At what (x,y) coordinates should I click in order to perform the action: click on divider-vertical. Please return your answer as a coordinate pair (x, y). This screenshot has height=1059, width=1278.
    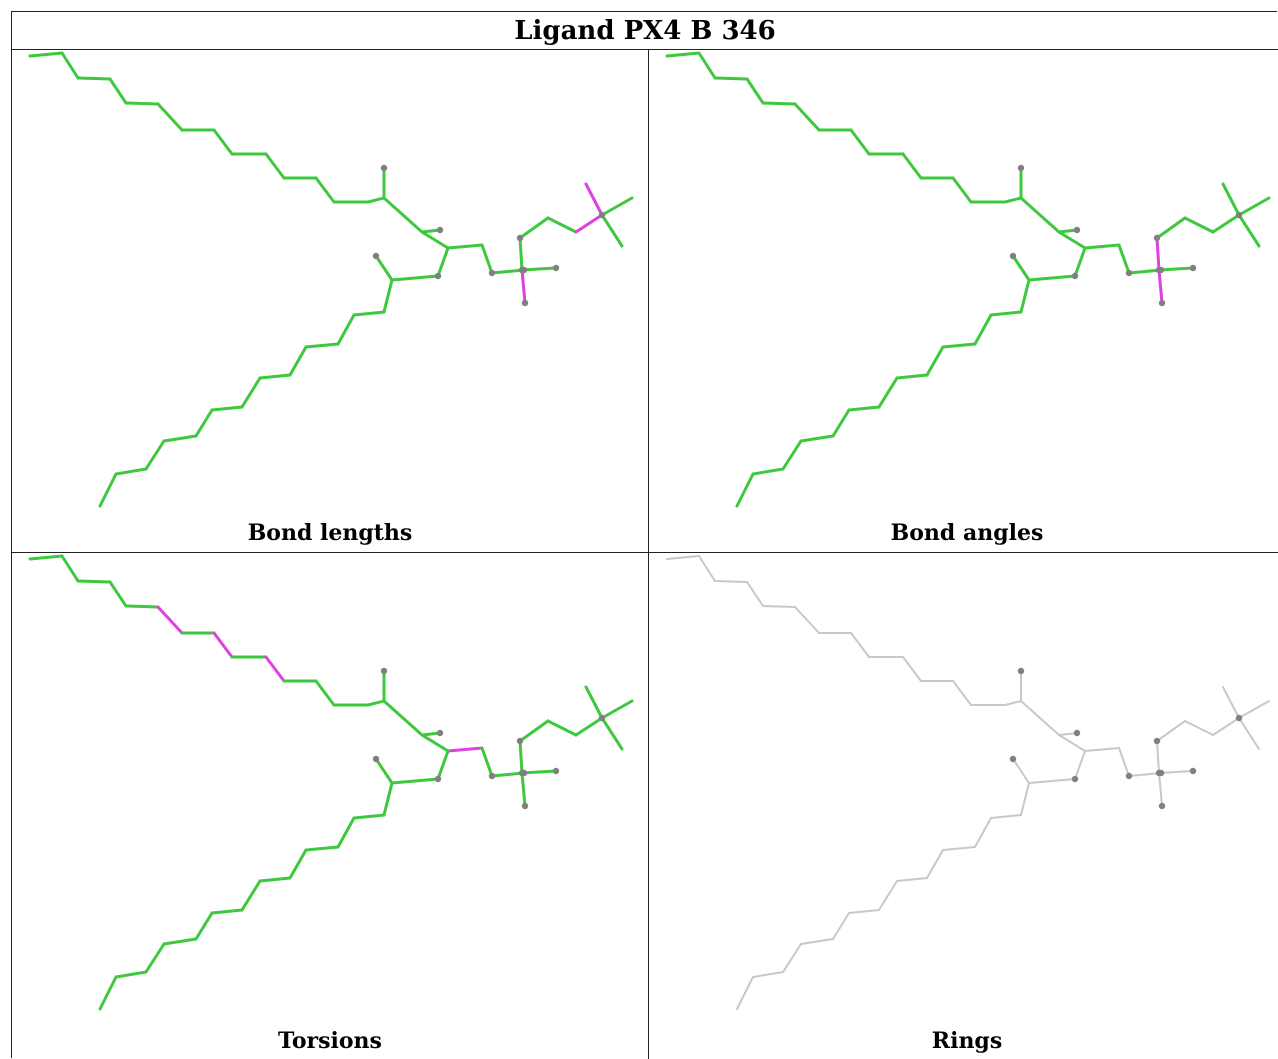
    Looking at the image, I should click on (648, 554).